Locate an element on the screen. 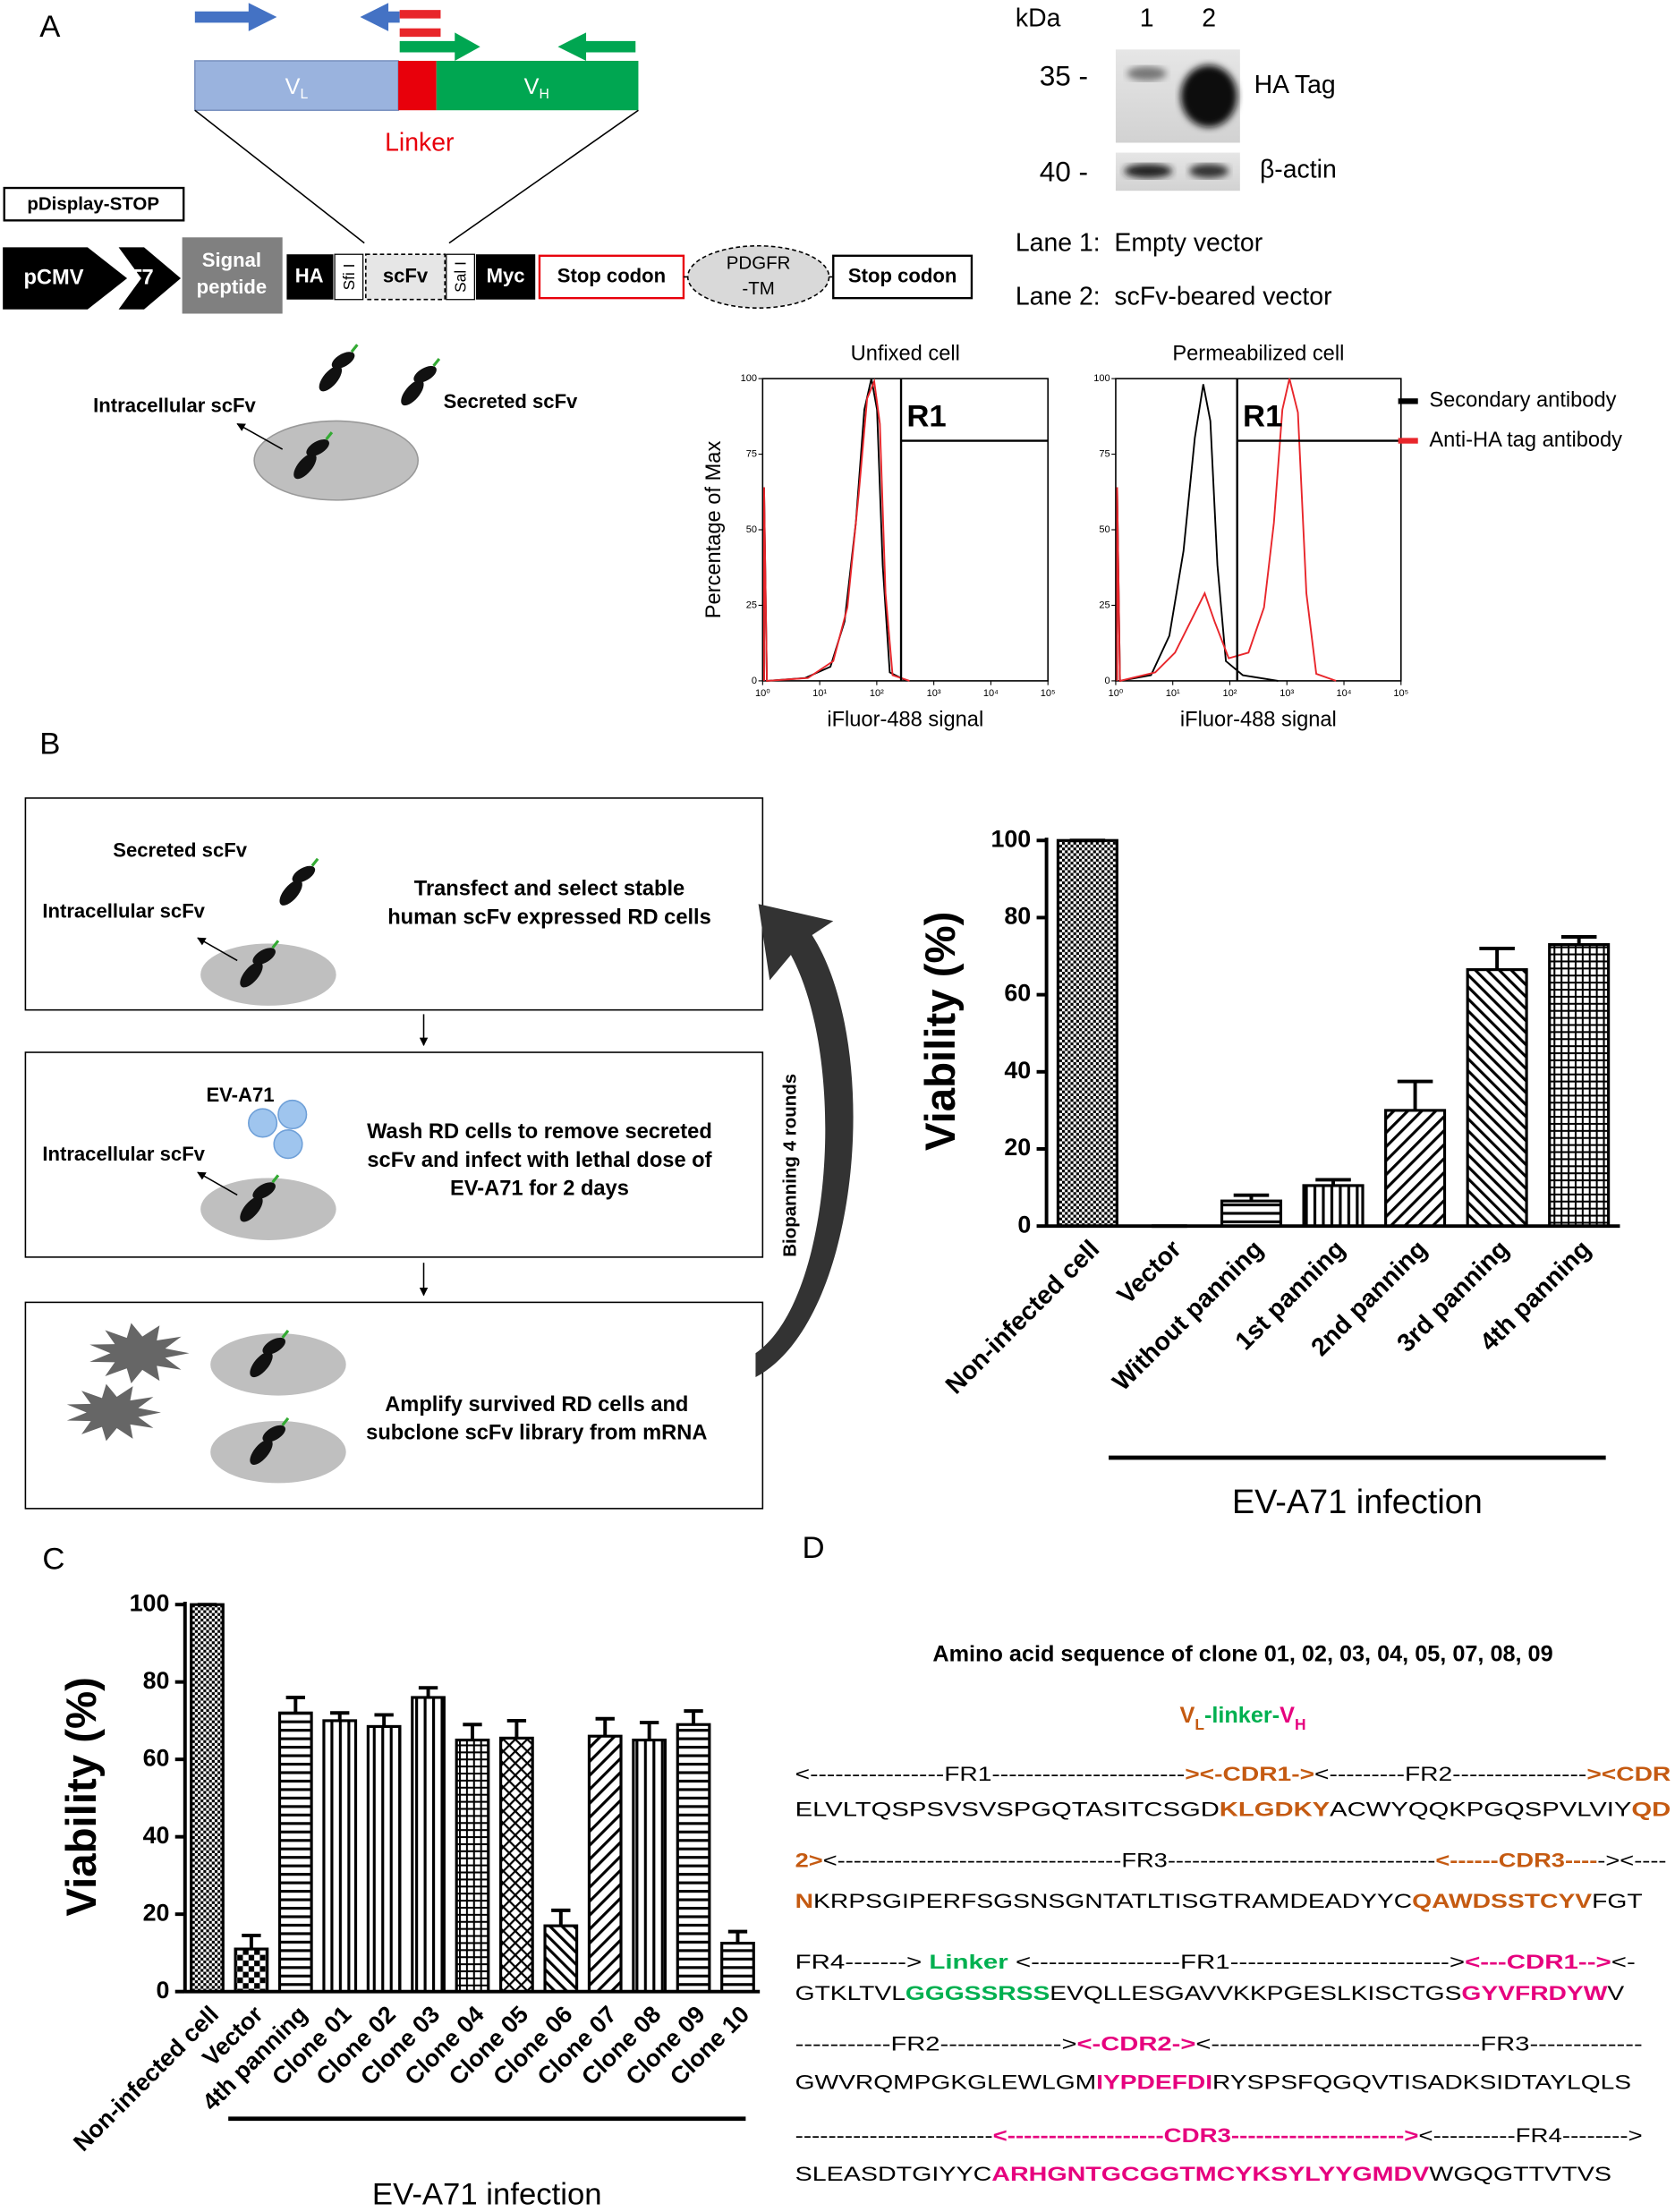  sequence-segment: ><CDR is located at coordinates (1628, 1774).